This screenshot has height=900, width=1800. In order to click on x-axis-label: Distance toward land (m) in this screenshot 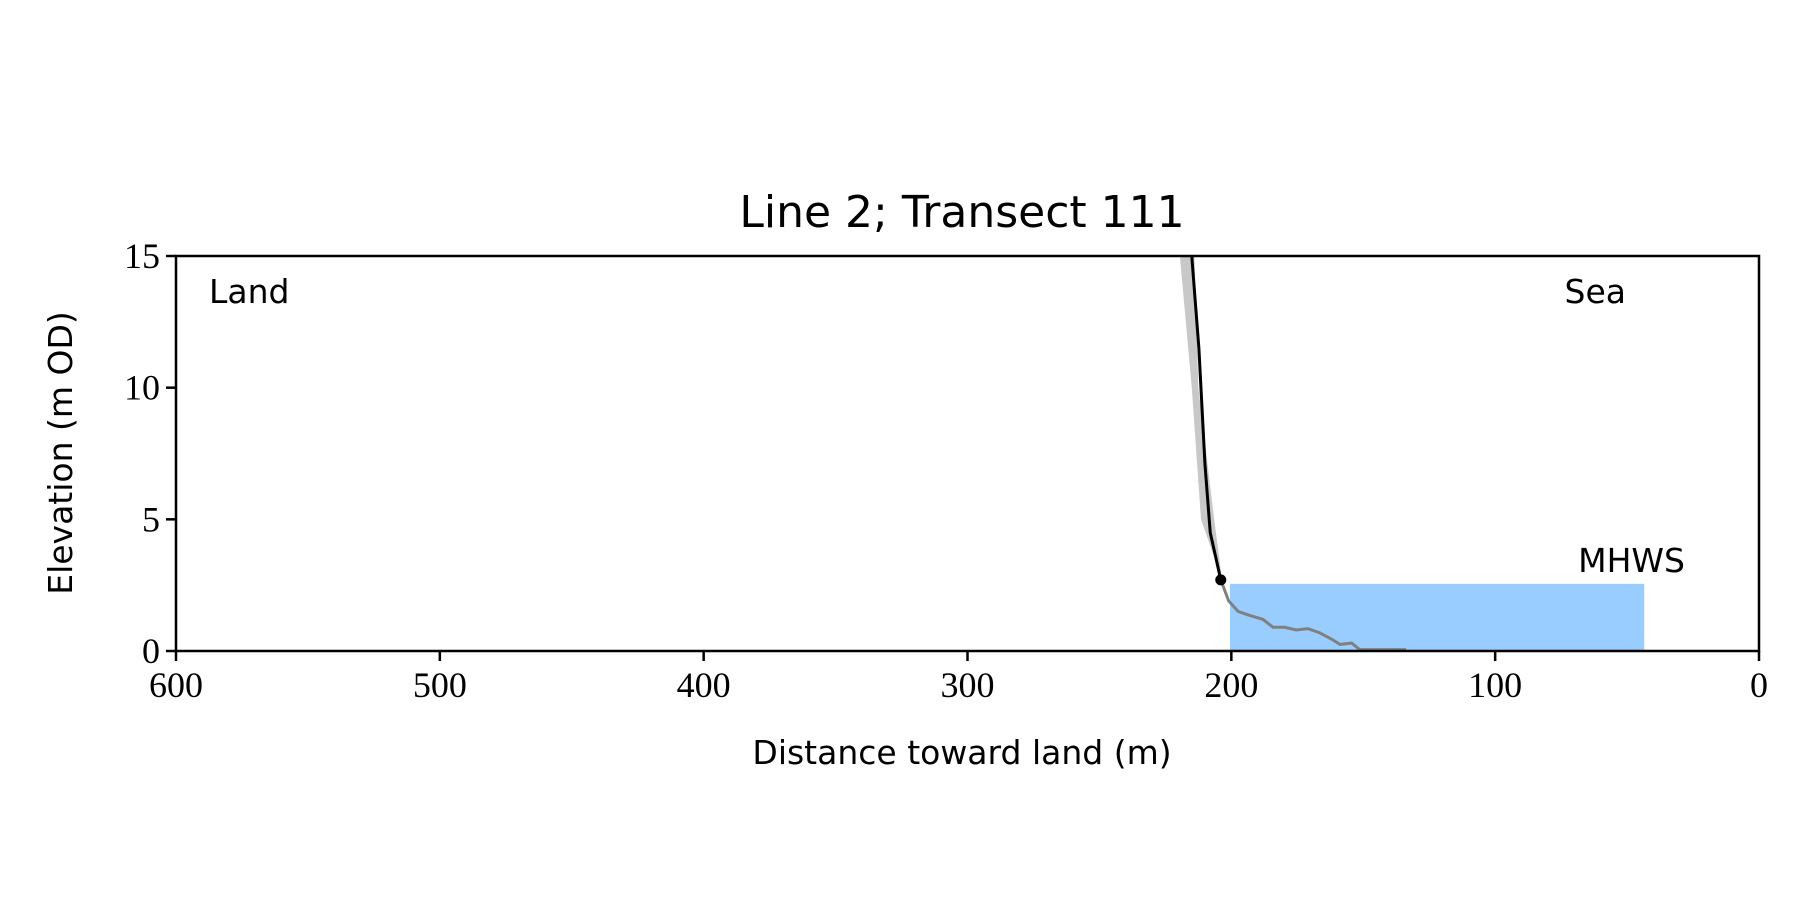, I will do `click(961, 752)`.